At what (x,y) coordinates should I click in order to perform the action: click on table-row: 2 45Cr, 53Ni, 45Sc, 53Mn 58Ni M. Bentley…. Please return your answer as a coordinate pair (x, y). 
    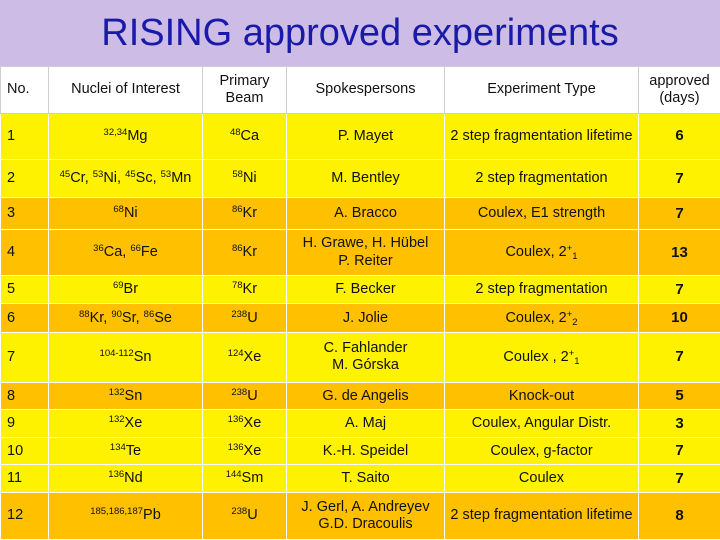
    Looking at the image, I should click on (360, 178).